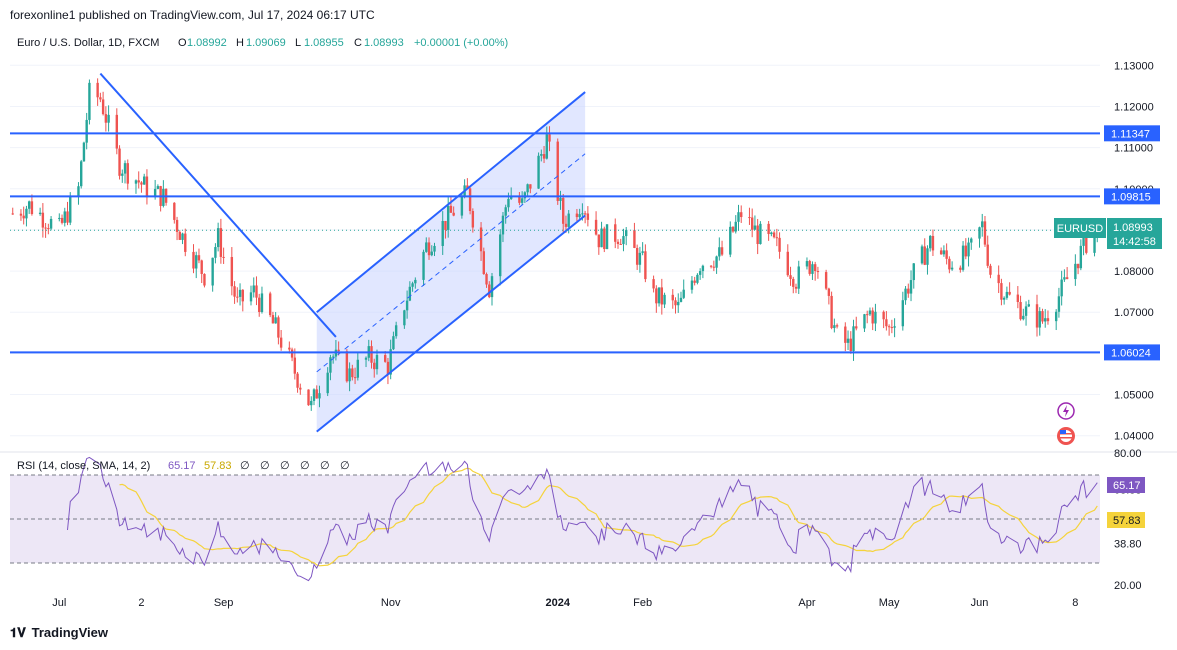  What do you see at coordinates (224, 603) in the screenshot?
I see `time-tick-label: Sep` at bounding box center [224, 603].